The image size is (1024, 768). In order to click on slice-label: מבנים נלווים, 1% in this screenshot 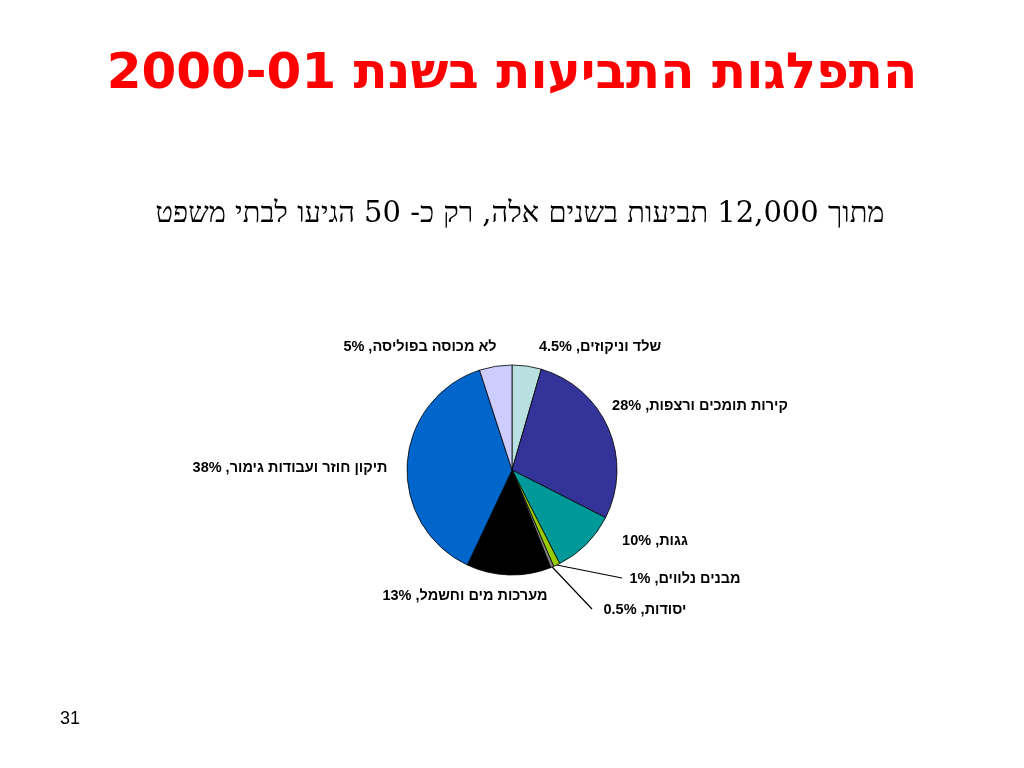, I will do `click(685, 578)`.